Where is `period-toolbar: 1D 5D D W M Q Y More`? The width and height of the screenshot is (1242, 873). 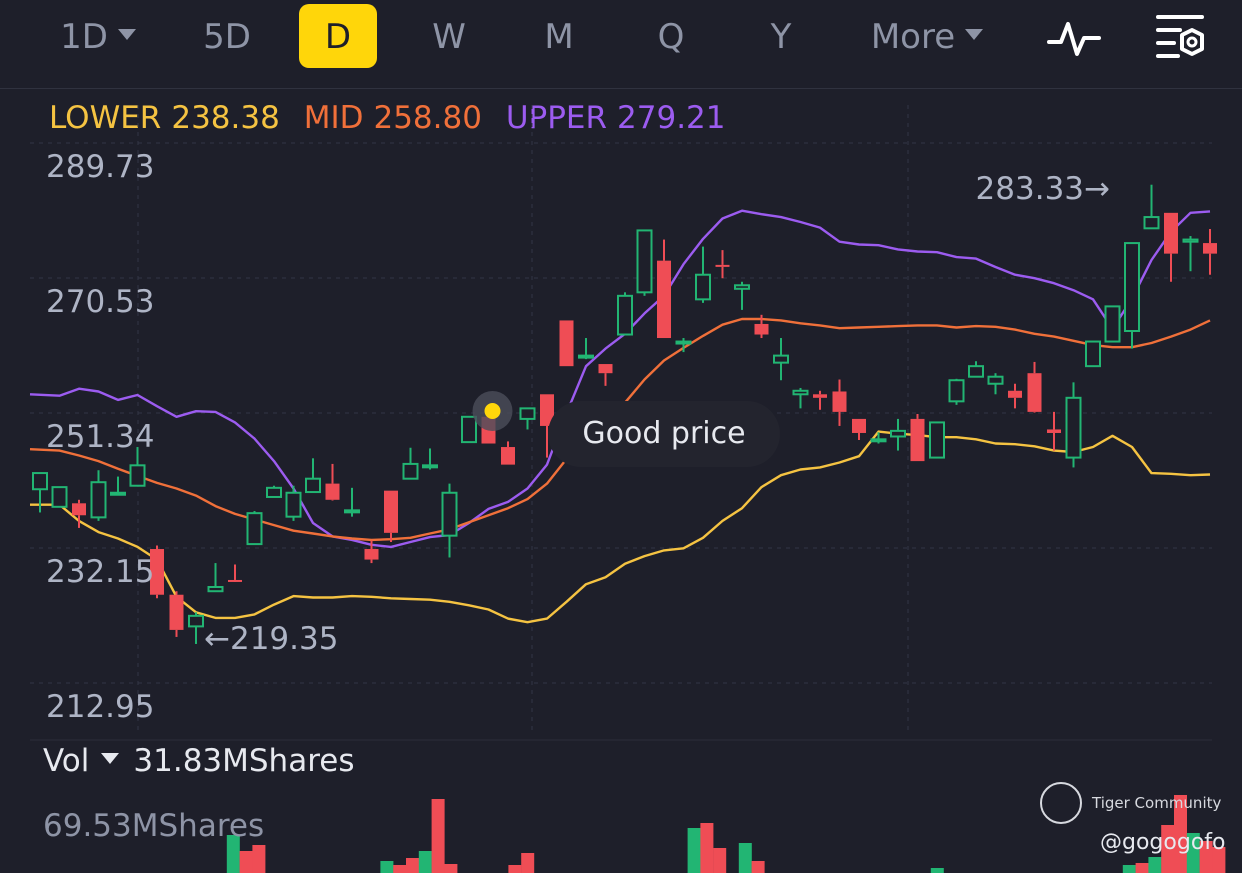
period-toolbar: 1D 5D D W M Q Y More is located at coordinates (621, 42).